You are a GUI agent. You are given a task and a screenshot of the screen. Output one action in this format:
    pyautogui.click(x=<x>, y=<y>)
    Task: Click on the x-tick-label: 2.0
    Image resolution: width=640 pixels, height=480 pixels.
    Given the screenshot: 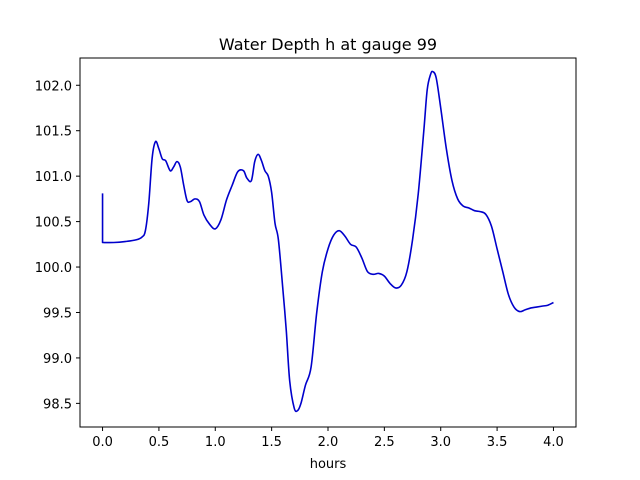 What is the action you would take?
    pyautogui.click(x=328, y=442)
    